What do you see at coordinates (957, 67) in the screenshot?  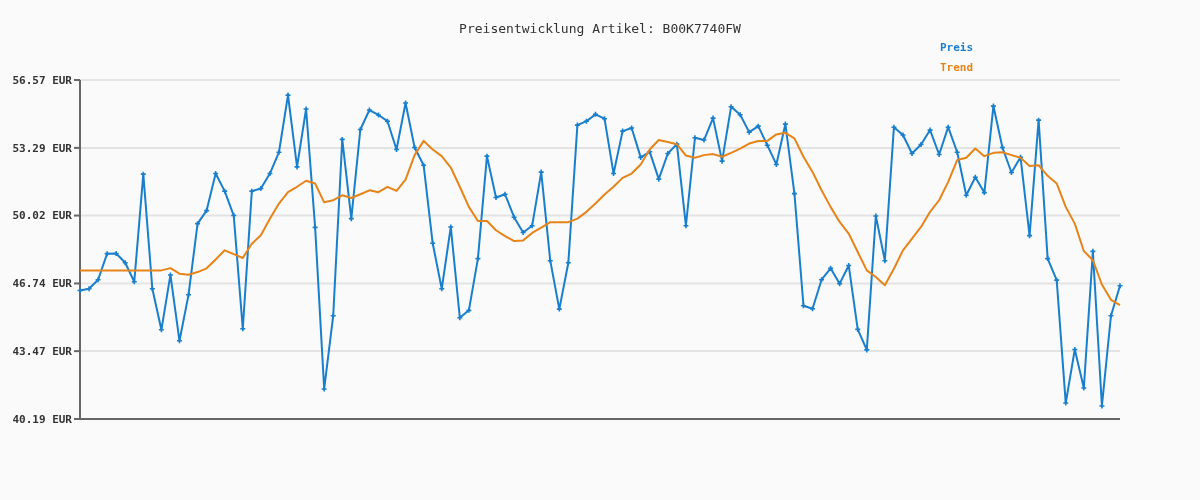 I see `text: Trend` at bounding box center [957, 67].